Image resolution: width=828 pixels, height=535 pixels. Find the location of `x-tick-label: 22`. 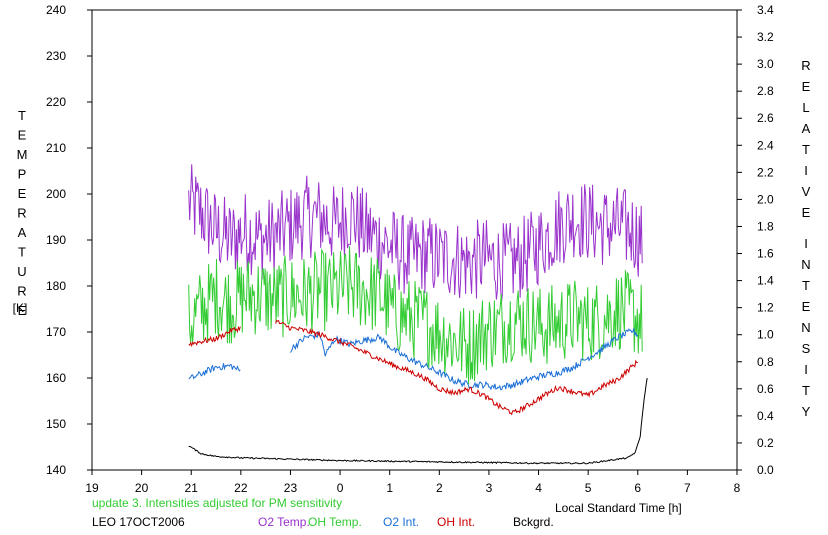

x-tick-label: 22 is located at coordinates (241, 488).